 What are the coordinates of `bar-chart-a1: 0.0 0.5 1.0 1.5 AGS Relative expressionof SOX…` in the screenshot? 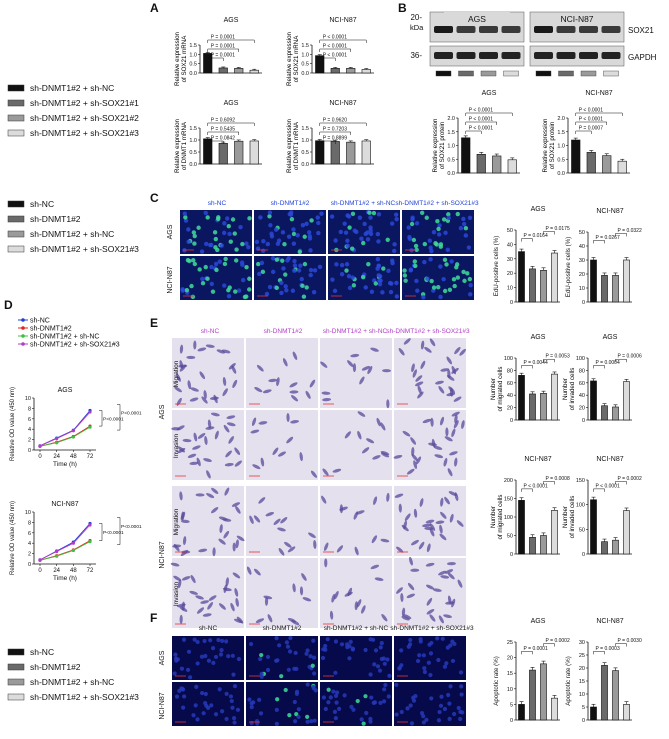 It's located at (218, 51).